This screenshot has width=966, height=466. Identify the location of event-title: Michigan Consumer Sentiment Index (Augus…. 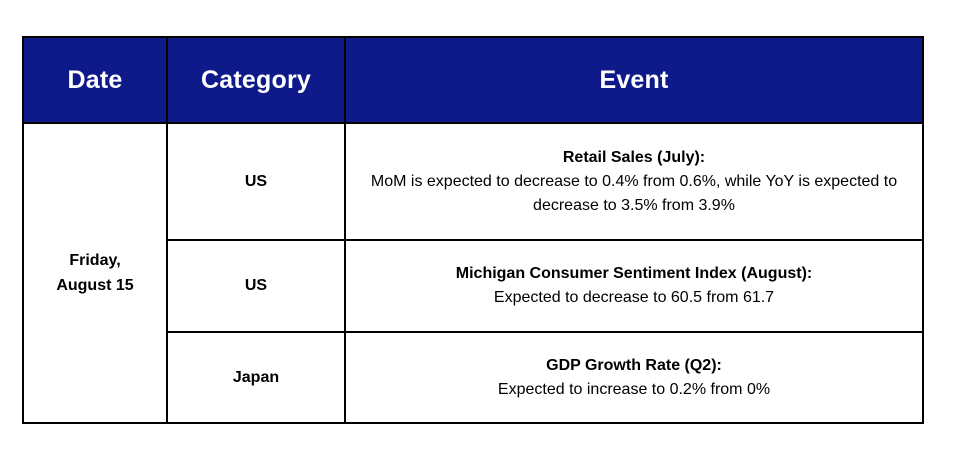
(634, 273).